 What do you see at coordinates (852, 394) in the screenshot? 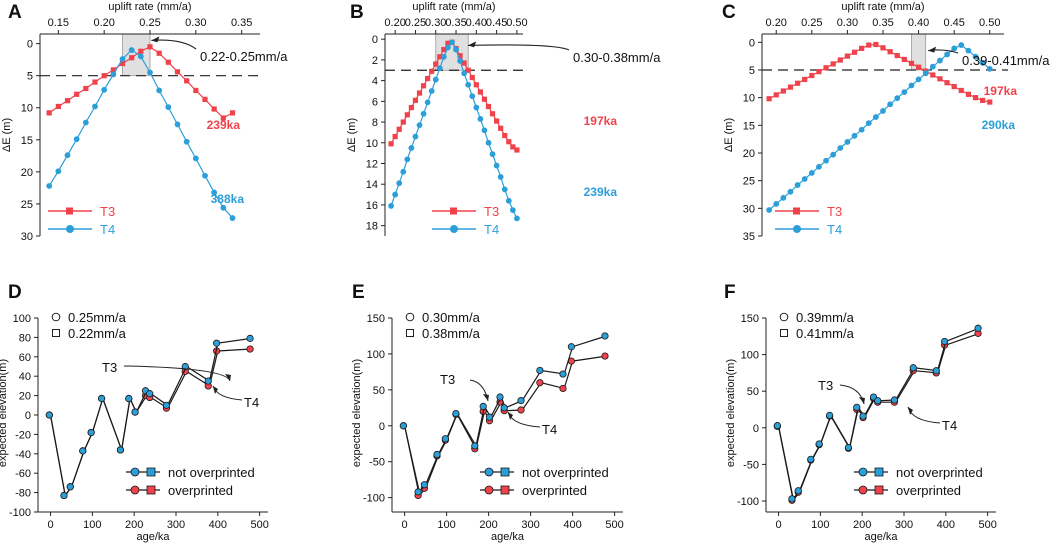
I see `t3-callout-arrow` at bounding box center [852, 394].